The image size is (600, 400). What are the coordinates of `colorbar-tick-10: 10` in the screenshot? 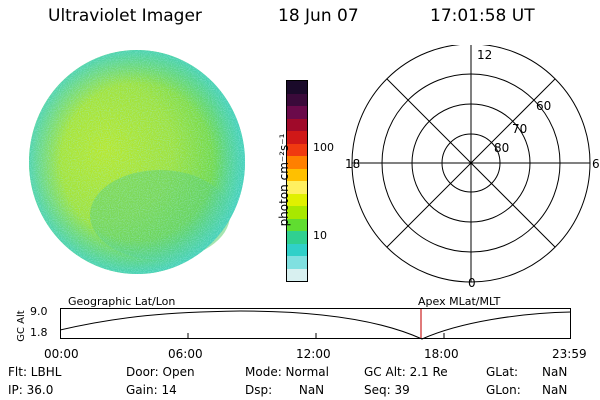 It's located at (320, 235).